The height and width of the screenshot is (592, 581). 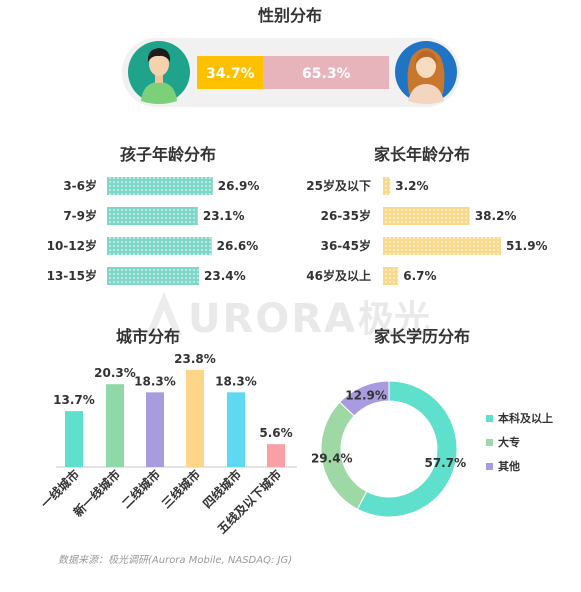 I want to click on gender-section: 性别分布 34.7% 65.3%, so click(x=291, y=56).